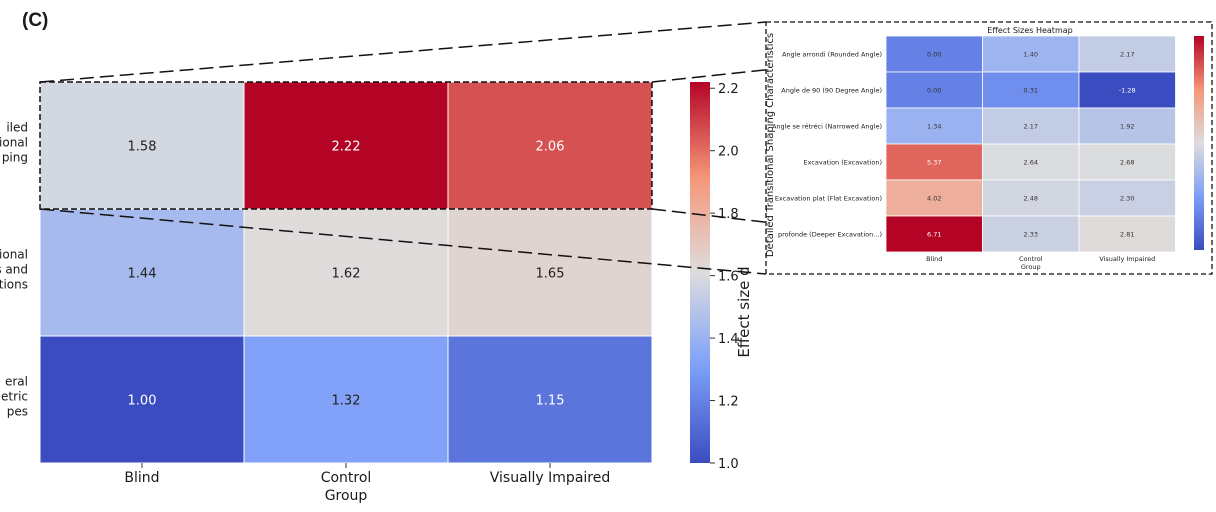 The width and height of the screenshot is (1216, 512). I want to click on inset-x-tick-label: Blind, so click(934, 259).